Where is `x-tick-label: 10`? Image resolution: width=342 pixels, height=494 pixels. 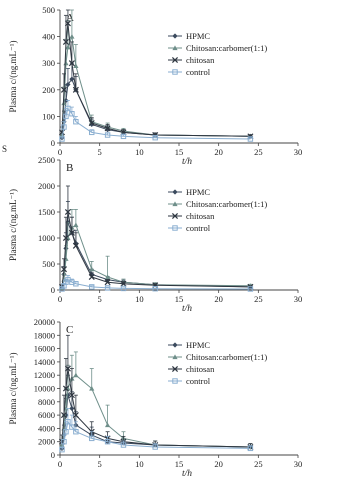
x-tick-label: 10 is located at coordinates (139, 152).